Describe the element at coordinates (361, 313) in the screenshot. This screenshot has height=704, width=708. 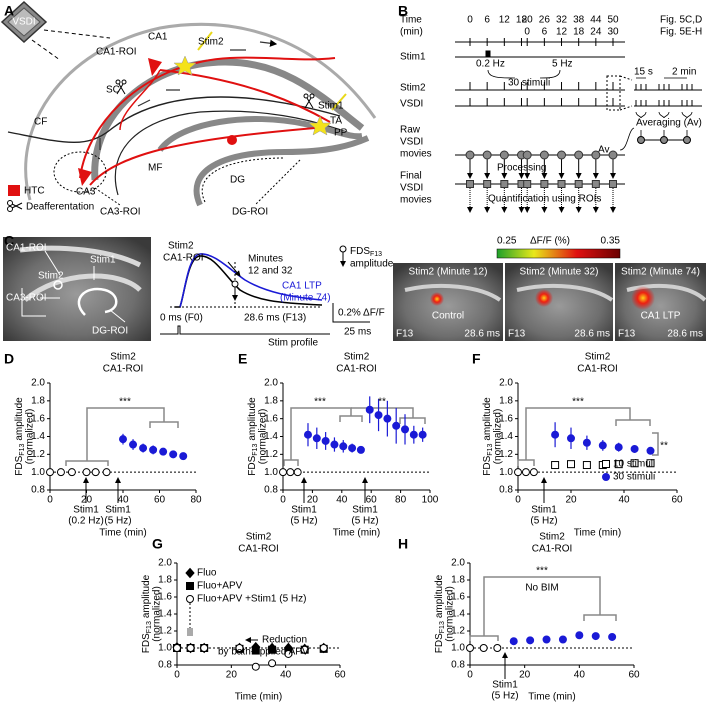
I see `diagram-label: 0.2% ΔF/F` at that location.